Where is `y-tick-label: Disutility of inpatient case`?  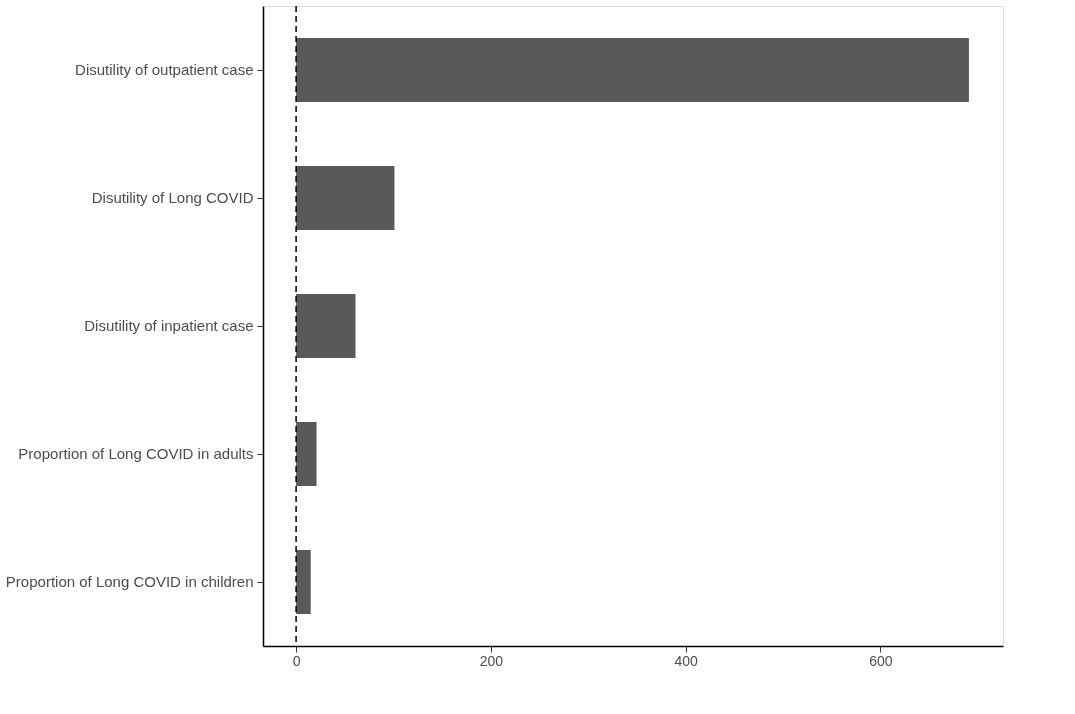
y-tick-label: Disutility of inpatient case is located at coordinates (169, 325).